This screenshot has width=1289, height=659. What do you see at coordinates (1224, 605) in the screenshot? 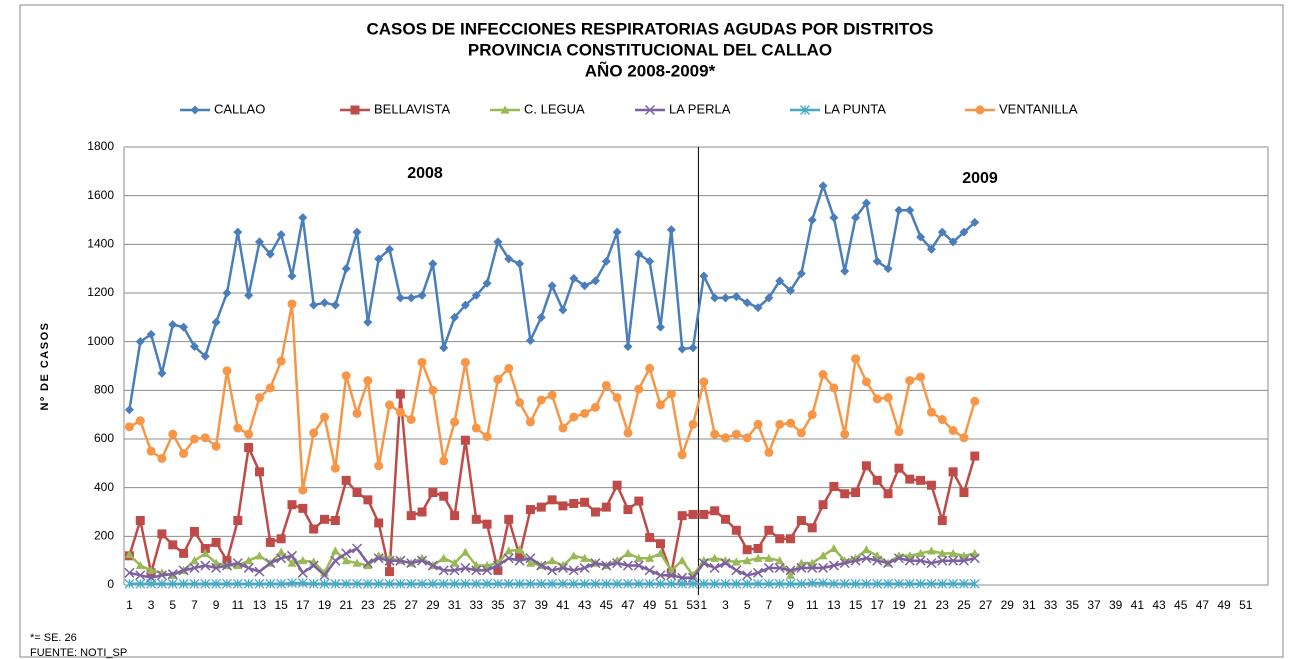
I see `x-tick-label: 49` at bounding box center [1224, 605].